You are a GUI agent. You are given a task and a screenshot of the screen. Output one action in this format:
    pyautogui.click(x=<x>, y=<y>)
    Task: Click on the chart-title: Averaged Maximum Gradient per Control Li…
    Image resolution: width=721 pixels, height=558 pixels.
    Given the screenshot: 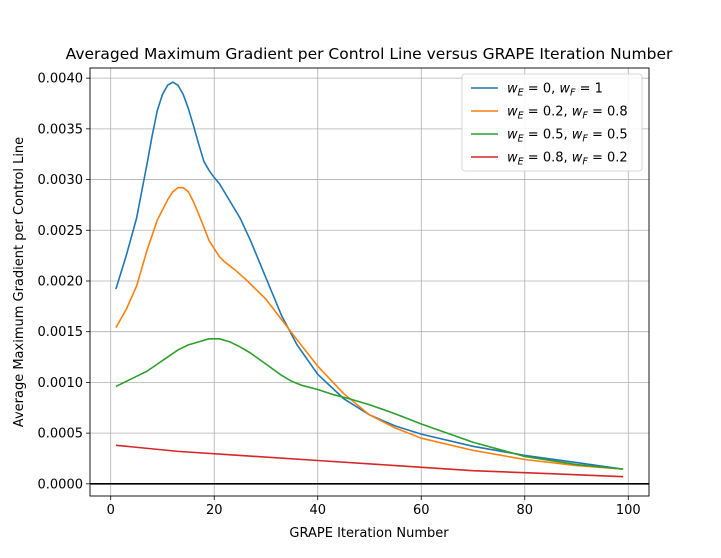 What is the action you would take?
    pyautogui.click(x=369, y=54)
    